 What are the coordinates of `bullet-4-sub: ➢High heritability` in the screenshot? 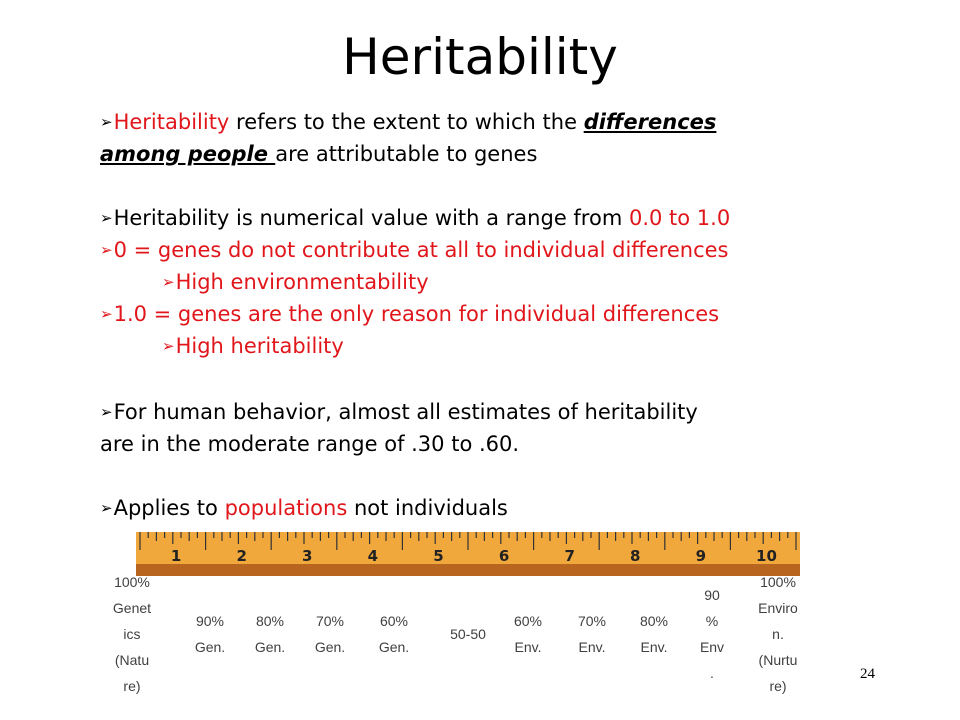 It's located at (253, 346).